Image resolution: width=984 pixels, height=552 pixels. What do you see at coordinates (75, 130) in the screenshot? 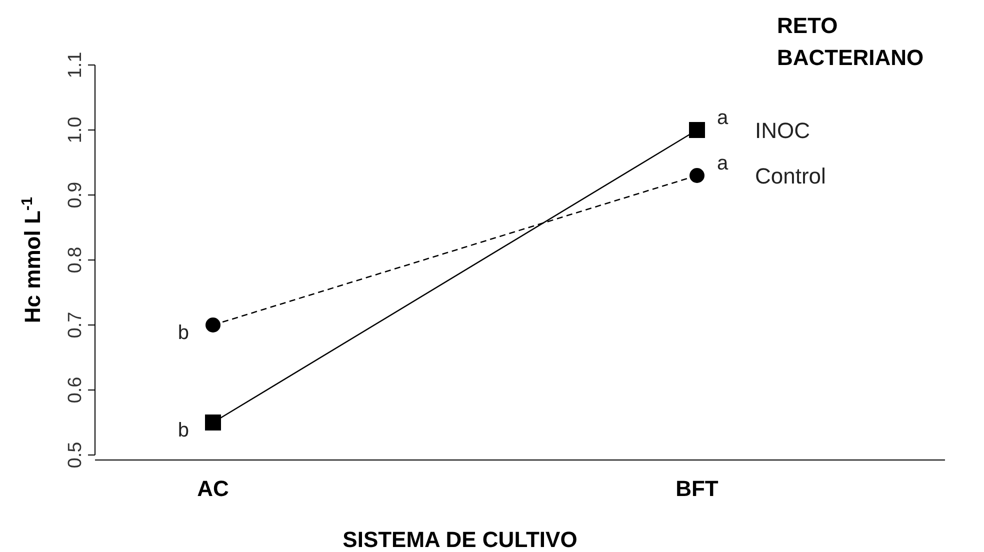
I see `y-tick-label: 1.0` at bounding box center [75, 130].